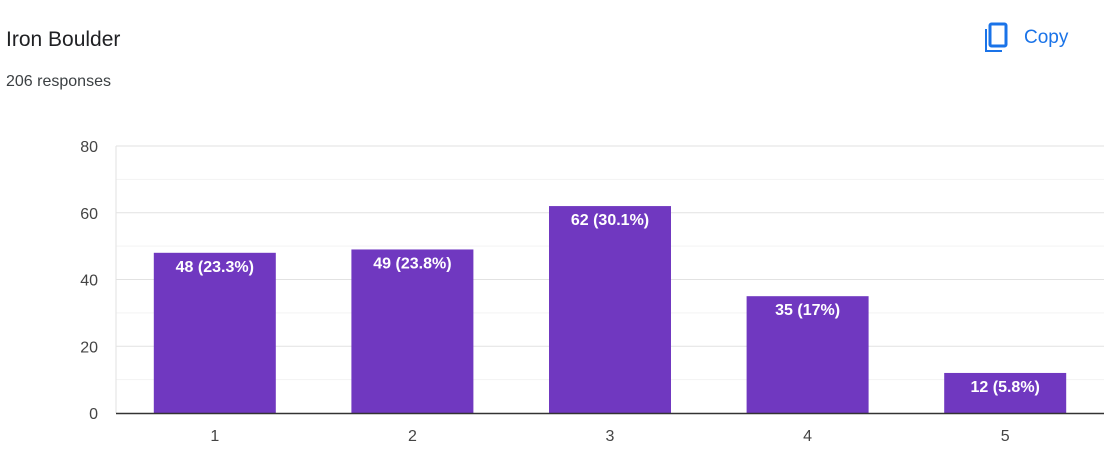  What do you see at coordinates (412, 263) in the screenshot?
I see `bar-data-label: 49 (23.8%)` at bounding box center [412, 263].